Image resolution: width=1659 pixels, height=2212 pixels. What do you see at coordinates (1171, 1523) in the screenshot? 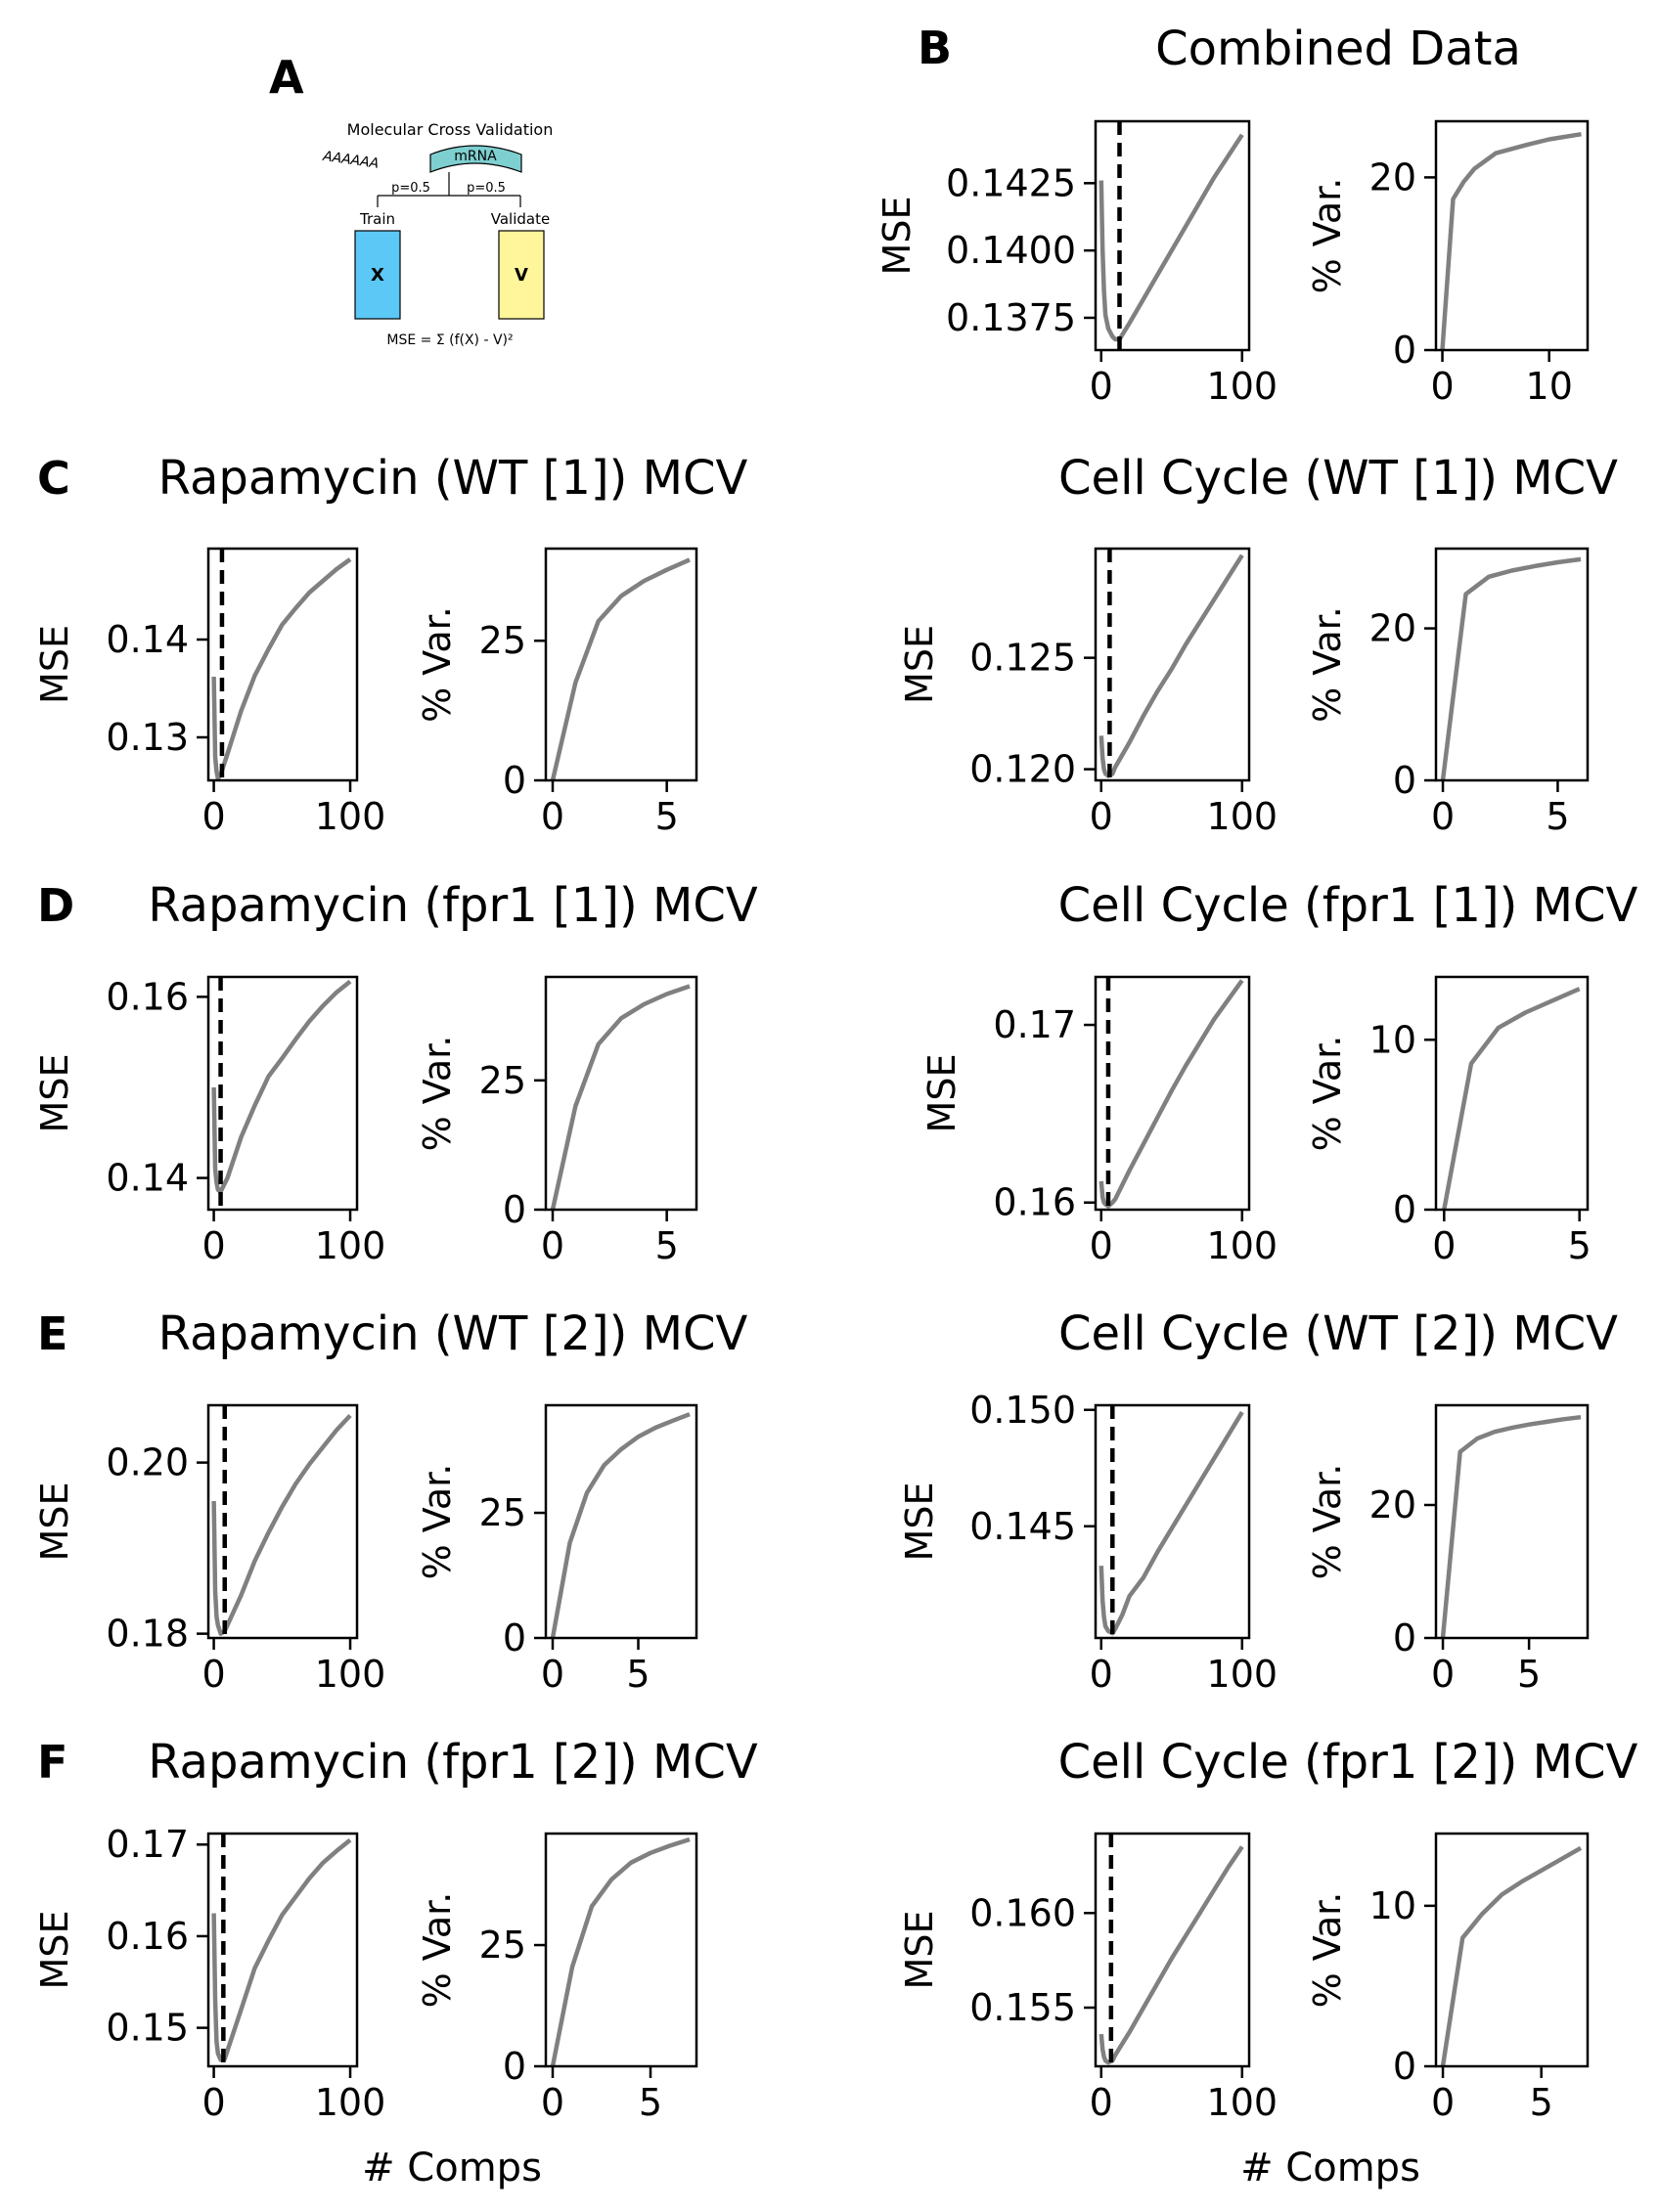
I see `chart-6-mse-line` at bounding box center [1171, 1523].